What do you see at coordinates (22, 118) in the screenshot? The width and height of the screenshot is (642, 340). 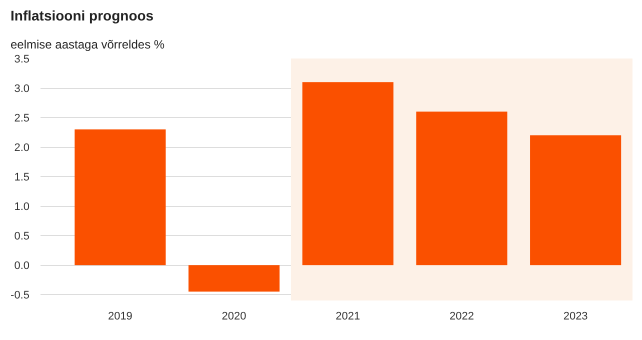 I see `y-tick-label: 2.5` at bounding box center [22, 118].